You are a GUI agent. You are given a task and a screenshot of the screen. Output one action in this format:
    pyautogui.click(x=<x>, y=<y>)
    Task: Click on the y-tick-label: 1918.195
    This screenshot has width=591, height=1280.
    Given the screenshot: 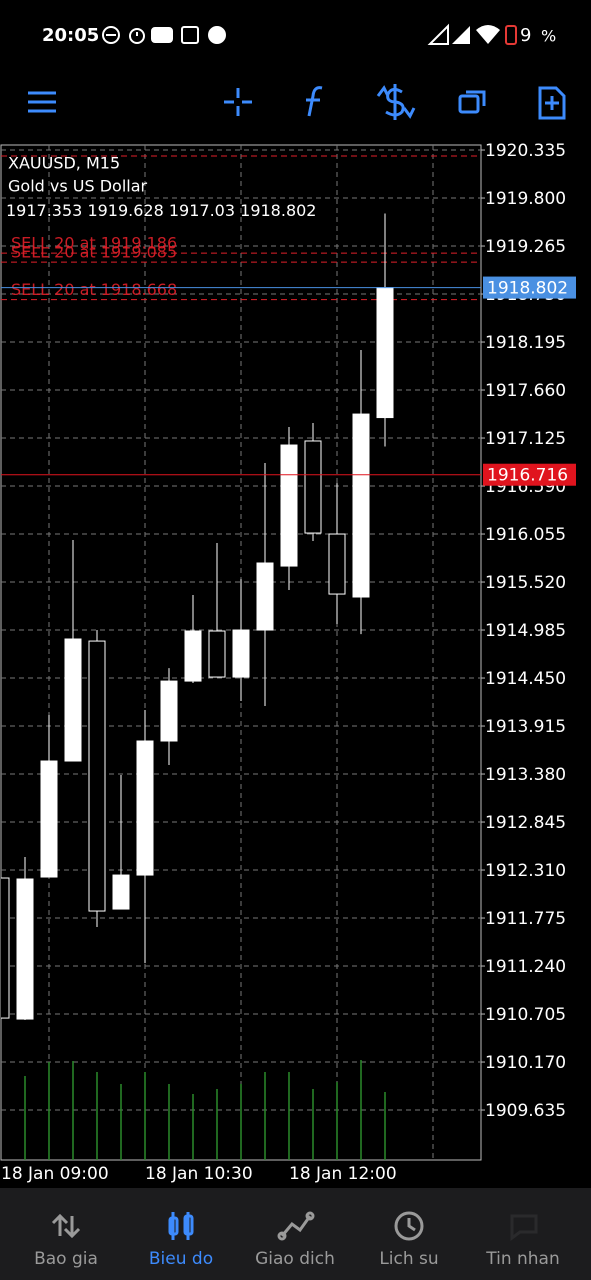 What is the action you would take?
    pyautogui.click(x=525, y=343)
    